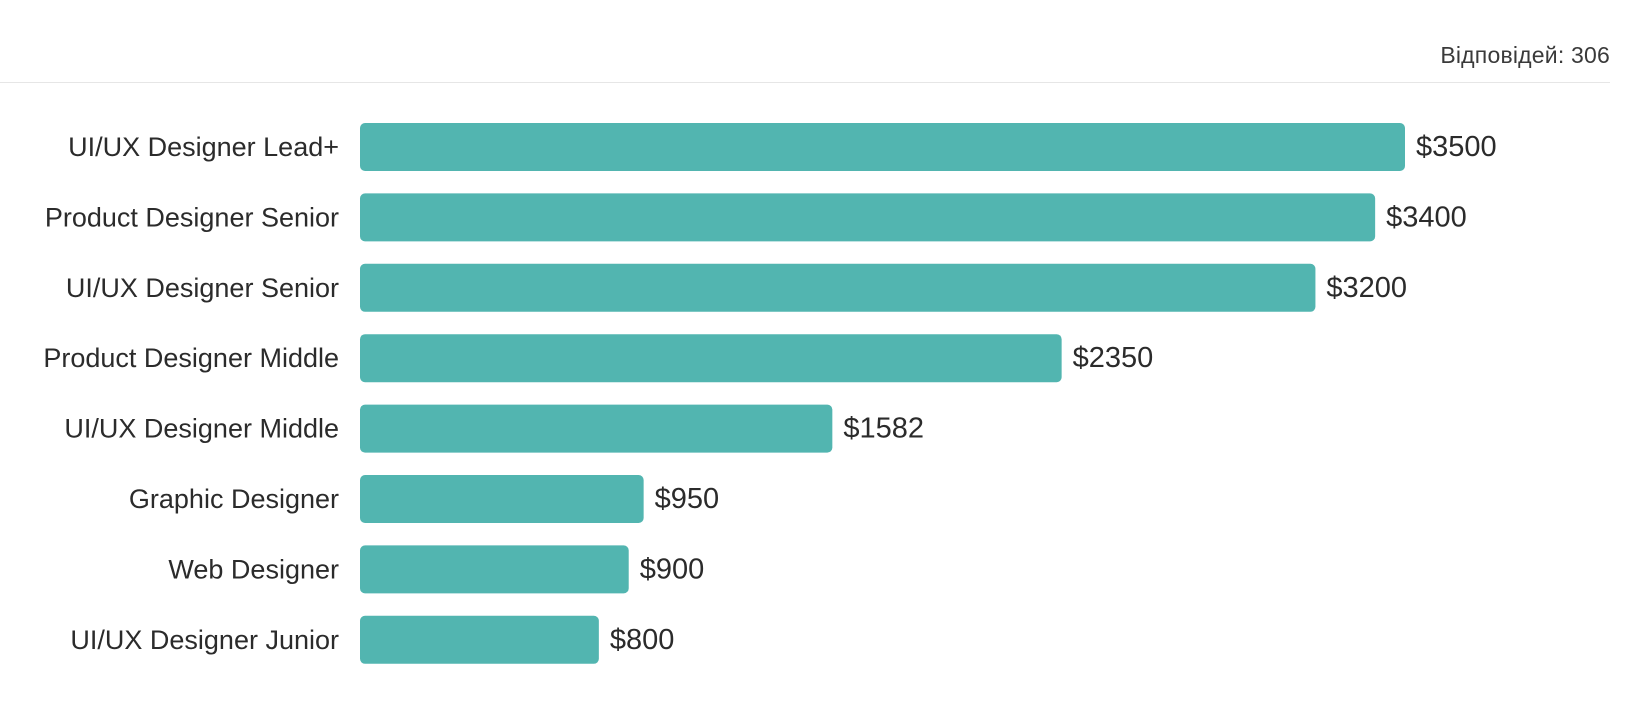 The height and width of the screenshot is (702, 1638). I want to click on category-label-6: Web Designer, so click(253, 569).